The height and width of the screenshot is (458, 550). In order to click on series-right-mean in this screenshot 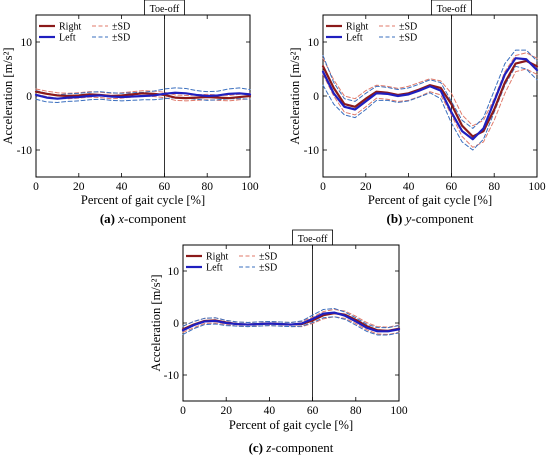, I will do `click(143, 95)`.